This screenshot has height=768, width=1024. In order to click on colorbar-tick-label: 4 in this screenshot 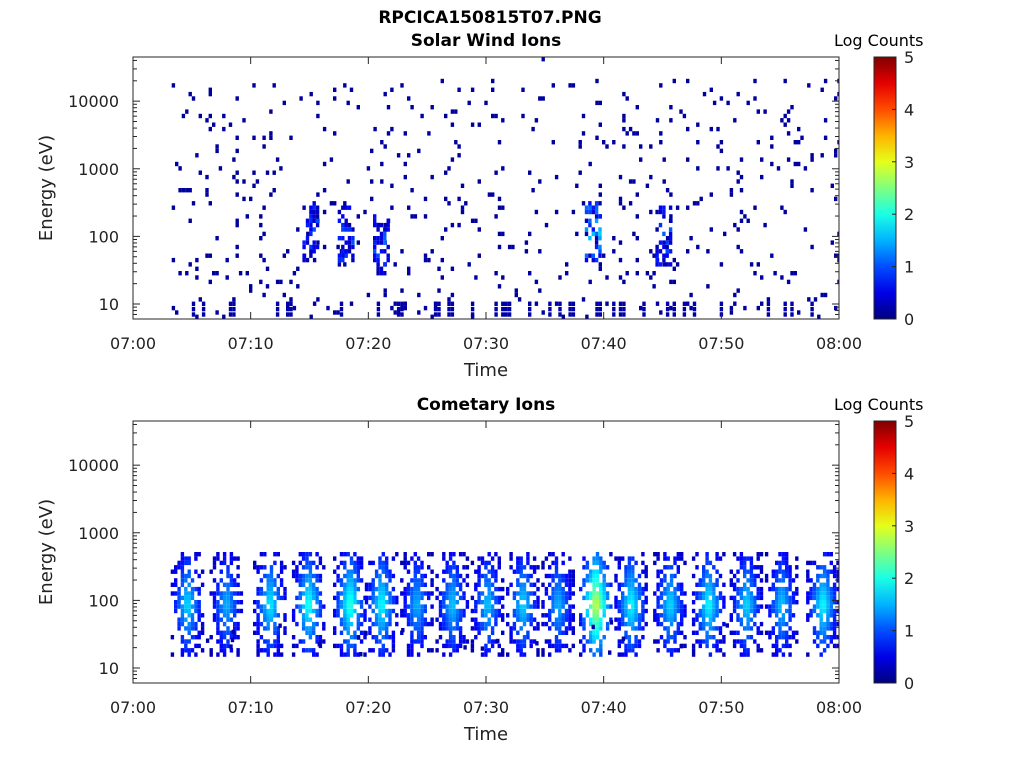, I will do `click(909, 473)`.